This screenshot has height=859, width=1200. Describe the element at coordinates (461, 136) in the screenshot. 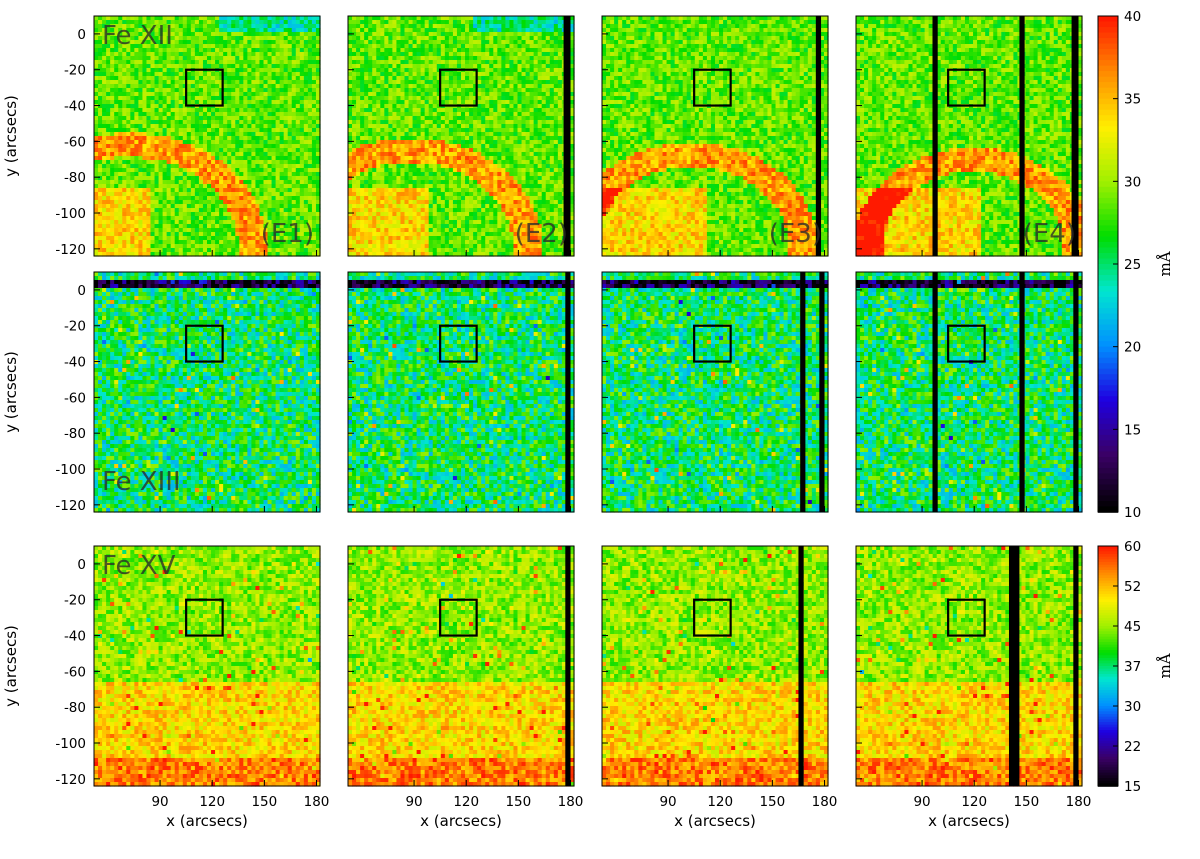

I see `panel-1-2: (E2)` at that location.